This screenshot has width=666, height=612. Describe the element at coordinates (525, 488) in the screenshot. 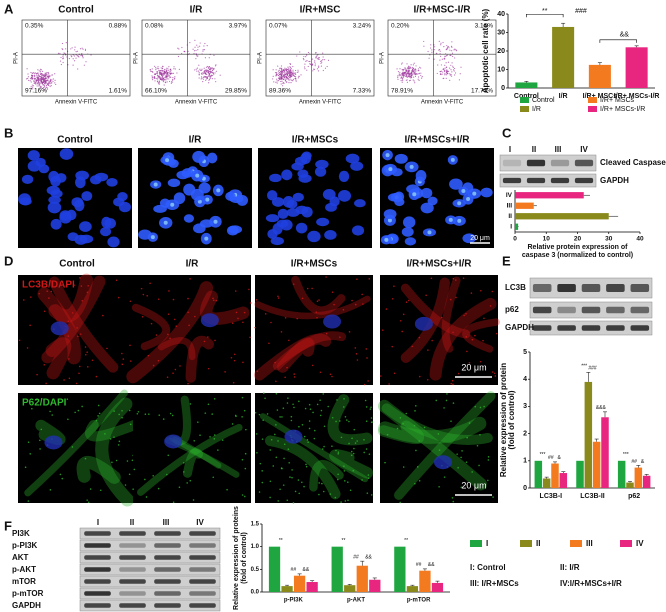

I see `y-tick-label: 0` at that location.